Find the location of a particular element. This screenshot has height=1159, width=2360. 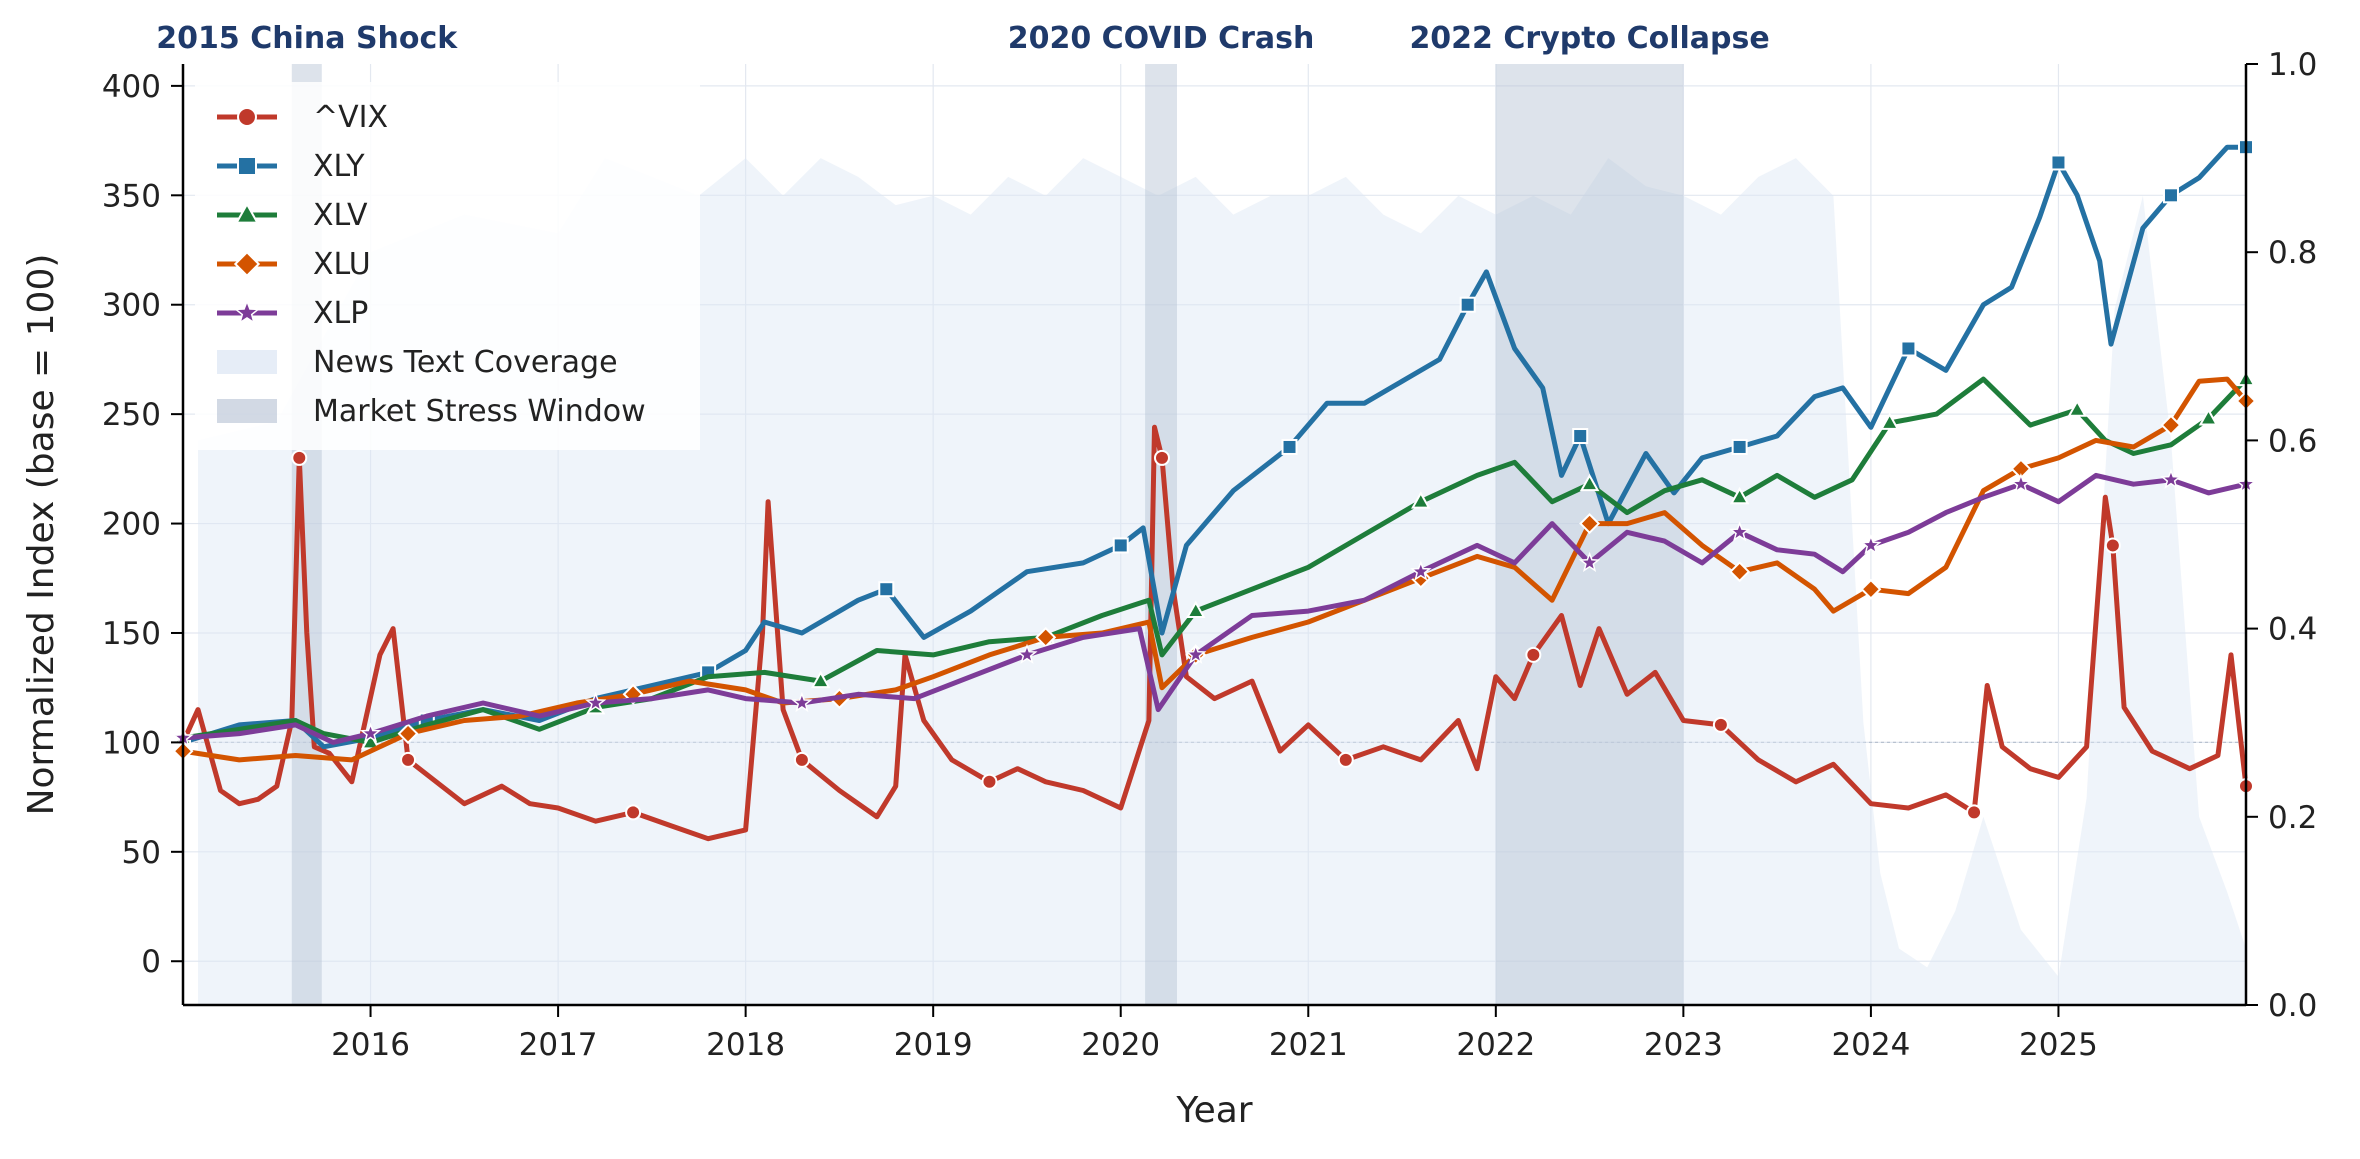

stress-window-label: 2015 China Shock is located at coordinates (307, 38).